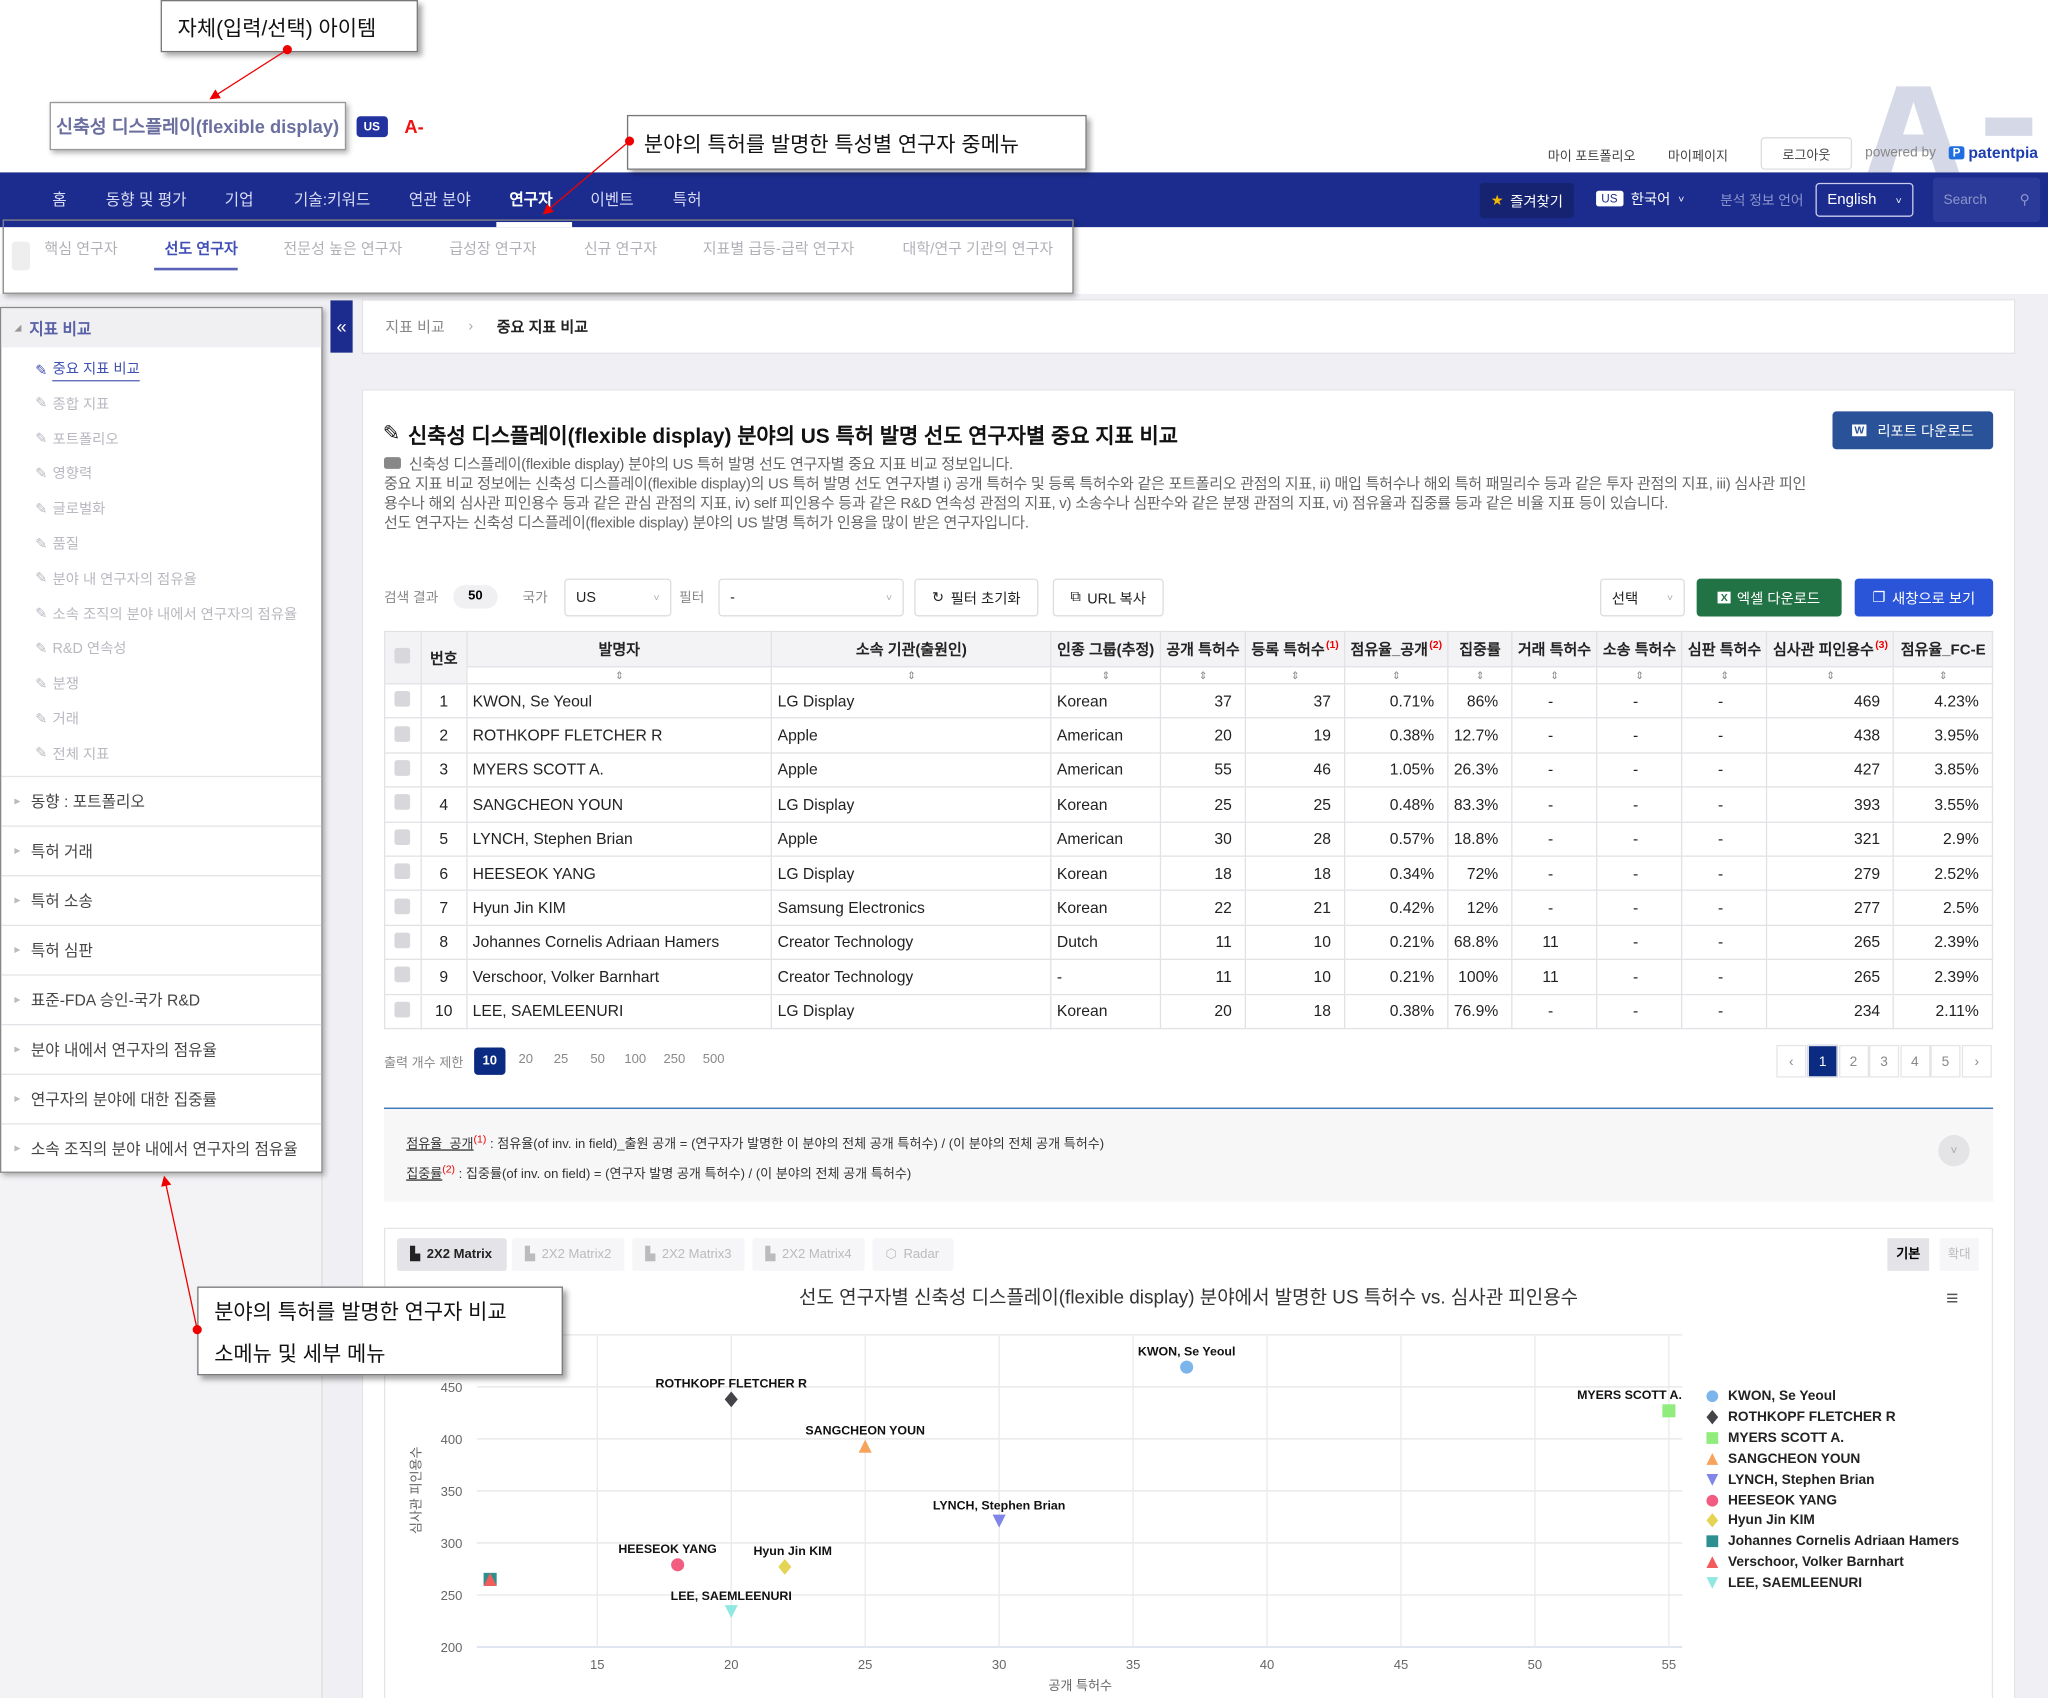 Image resolution: width=2048 pixels, height=1698 pixels. Describe the element at coordinates (161, 949) in the screenshot. I see `sidebar-section: ▶ 특허 심판` at that location.